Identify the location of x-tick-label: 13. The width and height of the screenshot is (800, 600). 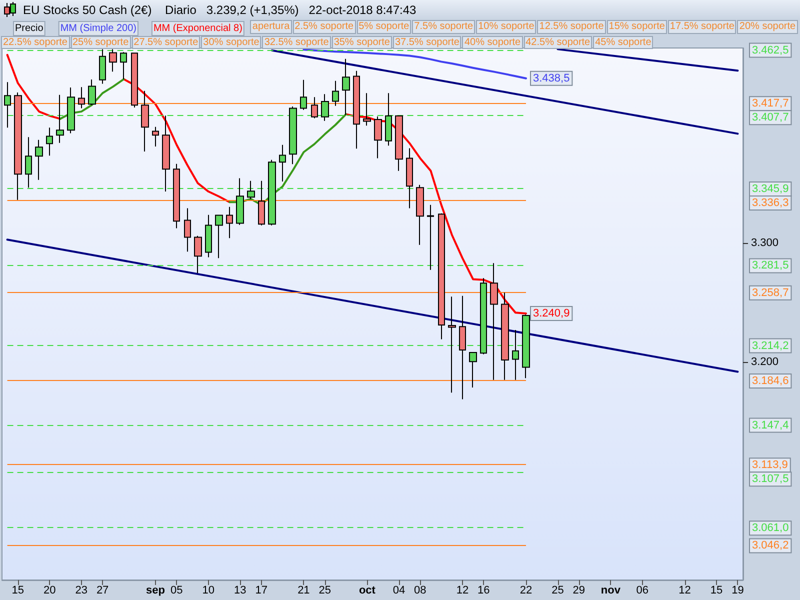
(240, 590).